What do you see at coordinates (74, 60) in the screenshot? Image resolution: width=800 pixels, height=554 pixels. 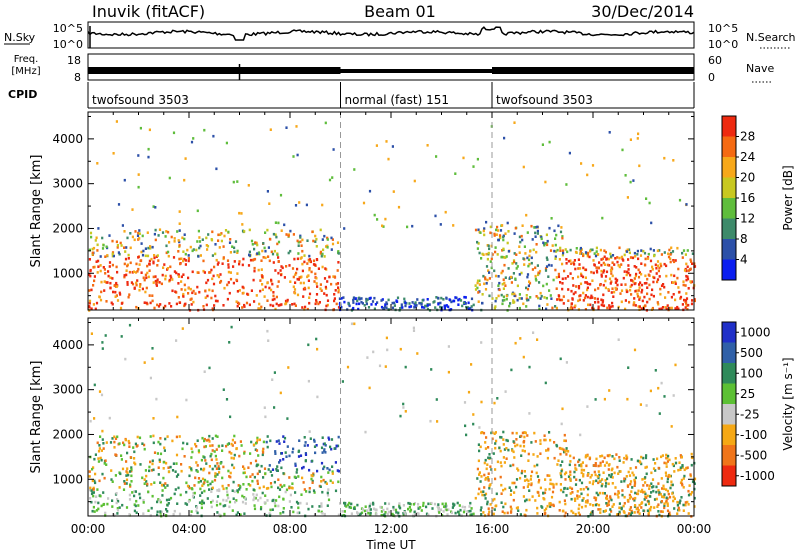 I see `freq-tick-top: 18` at bounding box center [74, 60].